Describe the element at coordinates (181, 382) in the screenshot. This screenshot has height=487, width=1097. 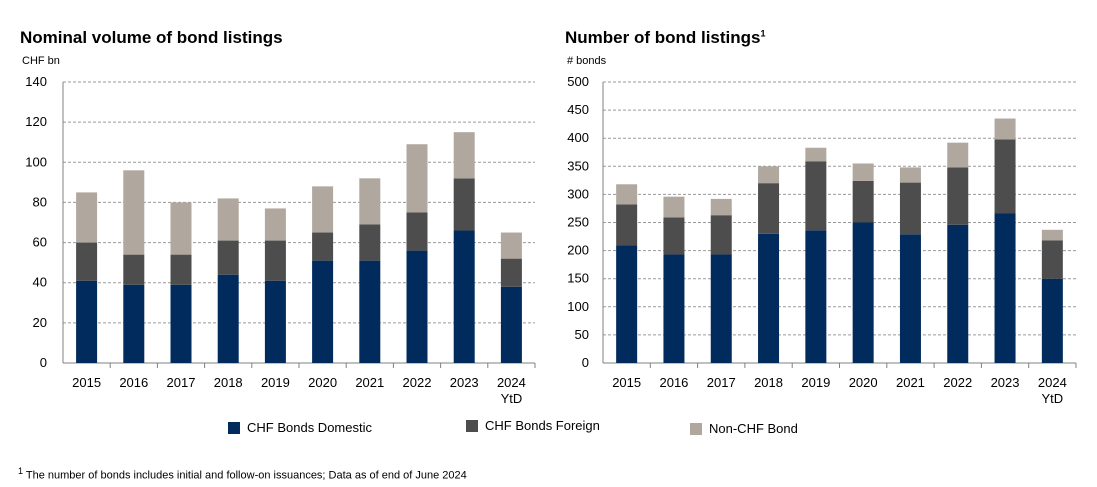
I see `left-x-tick-label: 2017` at that location.